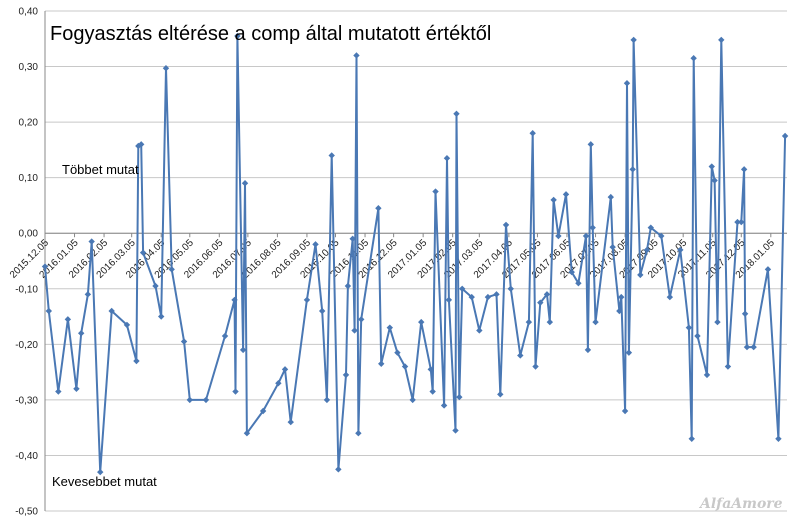 This screenshot has height=525, width=800. I want to click on watermark: AlfaAmore, so click(740, 504).